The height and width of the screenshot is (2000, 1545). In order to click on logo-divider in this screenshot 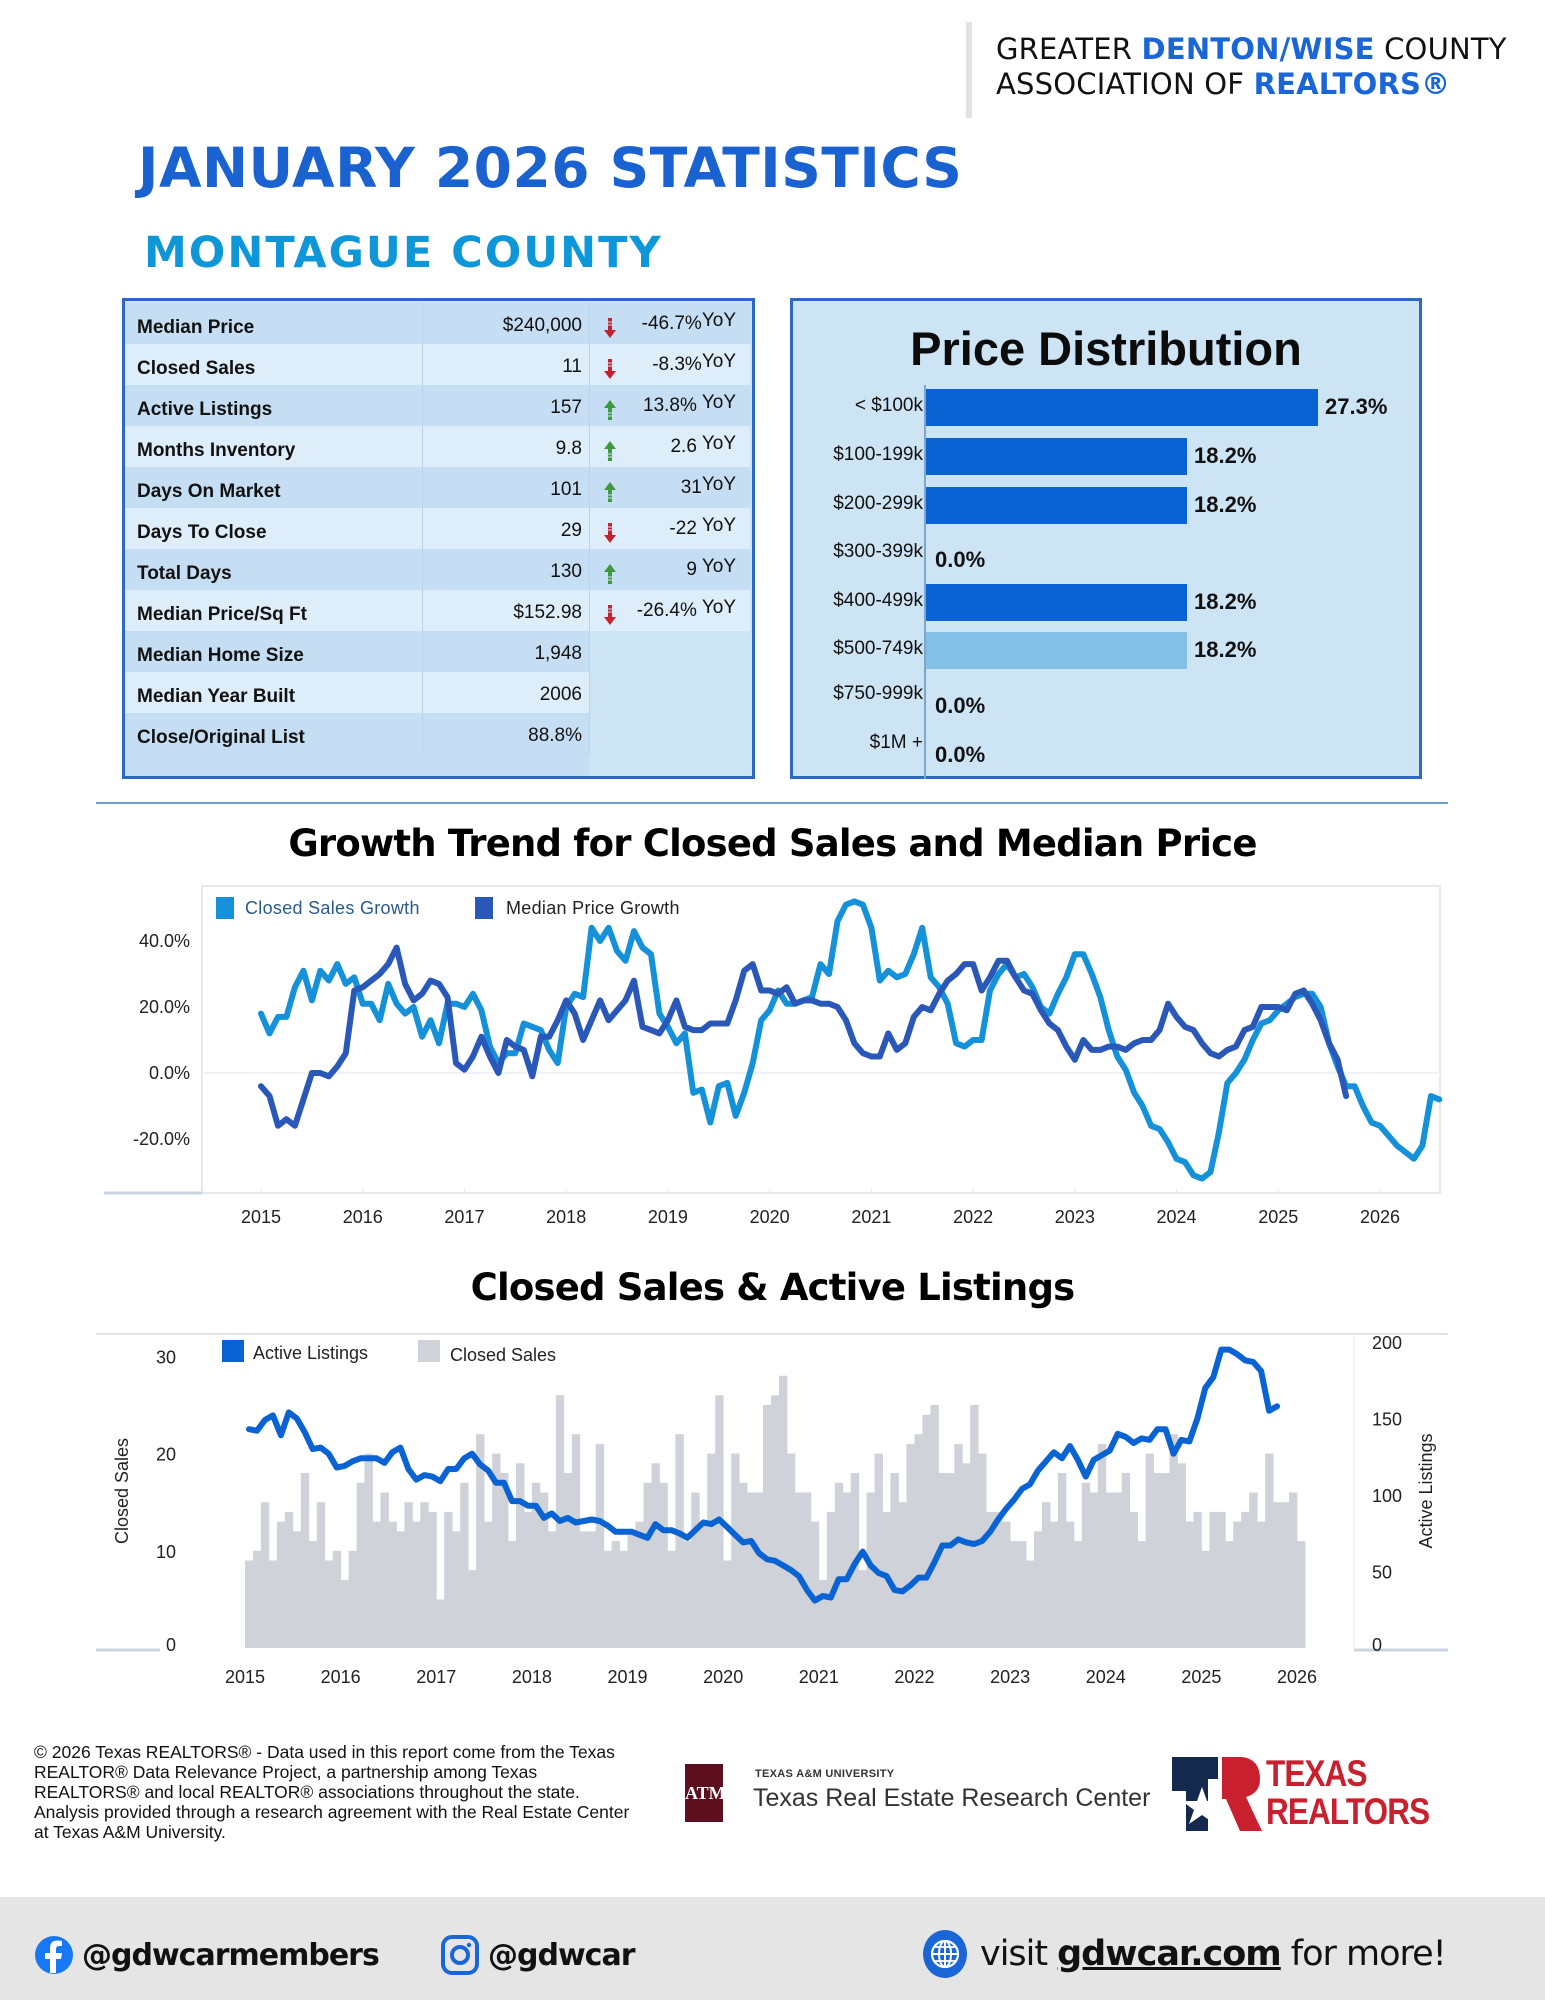, I will do `click(969, 70)`.